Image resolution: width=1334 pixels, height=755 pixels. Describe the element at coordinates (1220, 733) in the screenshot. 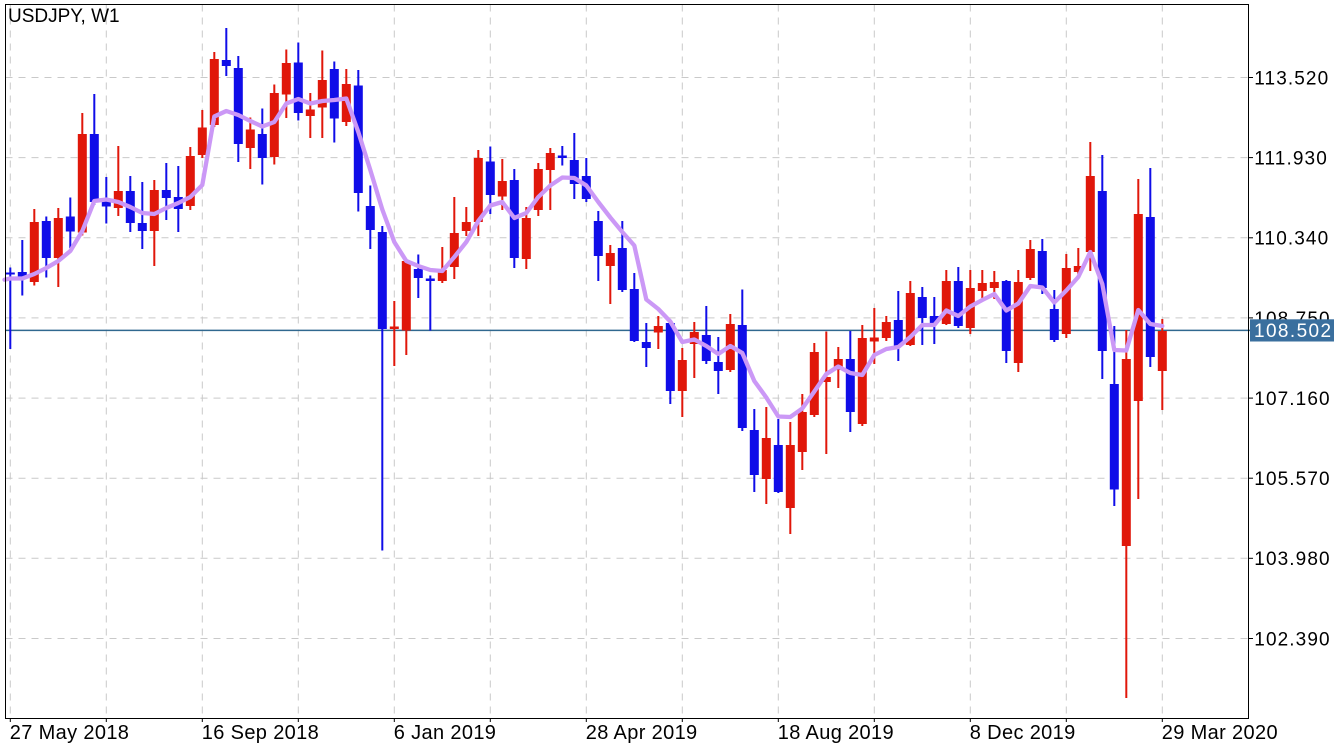

I see `svg-text: 29 Mar 2020` at that location.